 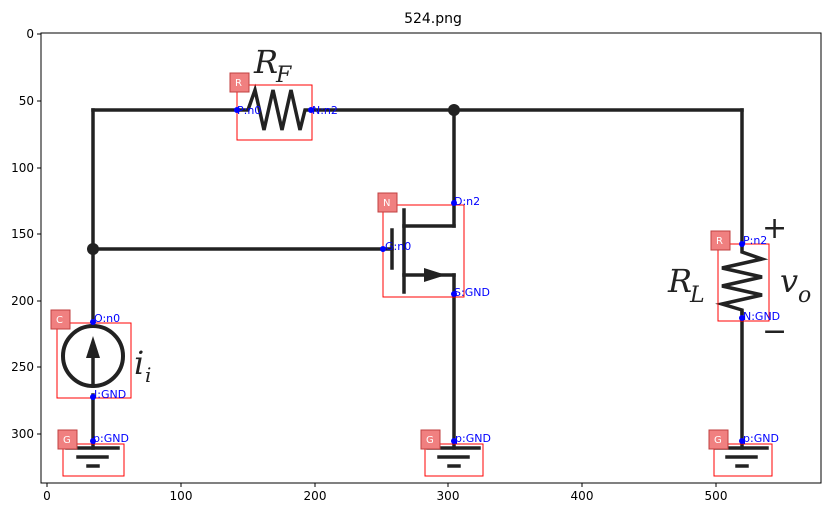 I want to click on component-badge: N, so click(x=386, y=203).